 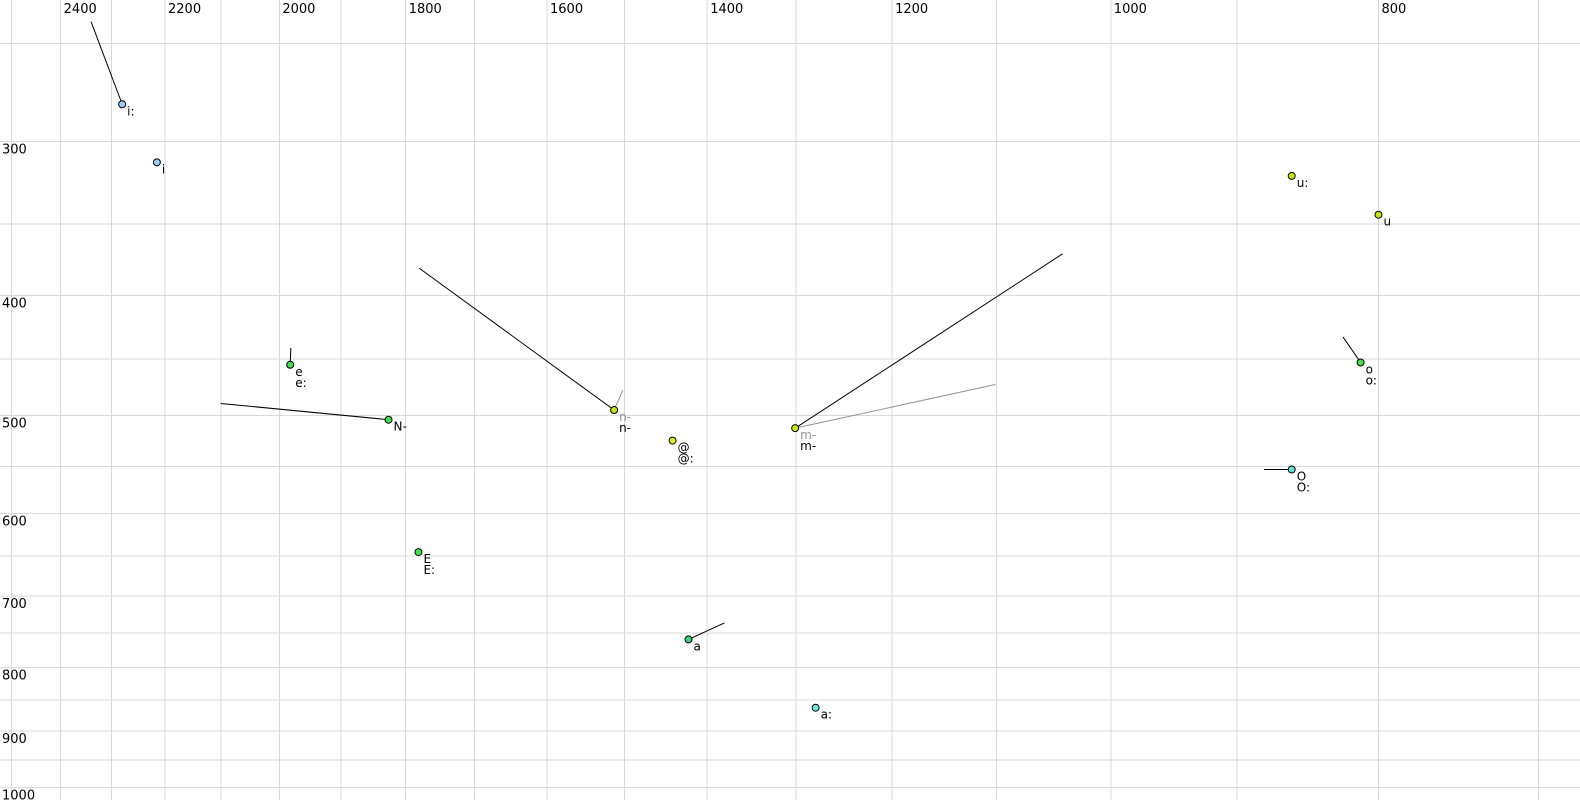 I want to click on y-axis-tick-label: 300, so click(x=14, y=149).